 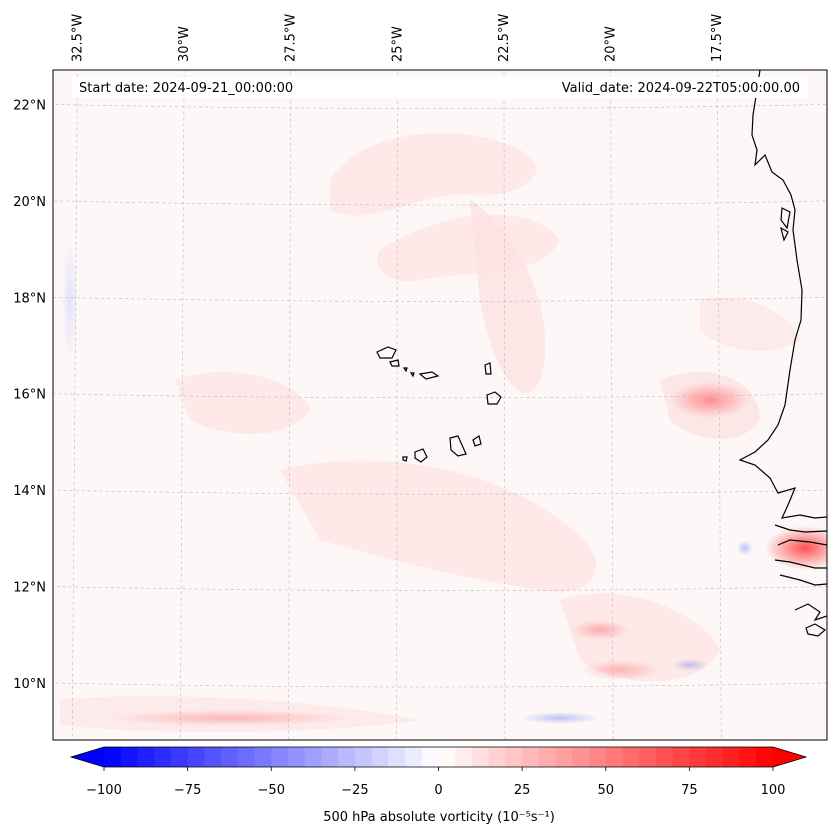 I want to click on longitude-tick-label: 22.5°W, so click(x=504, y=38).